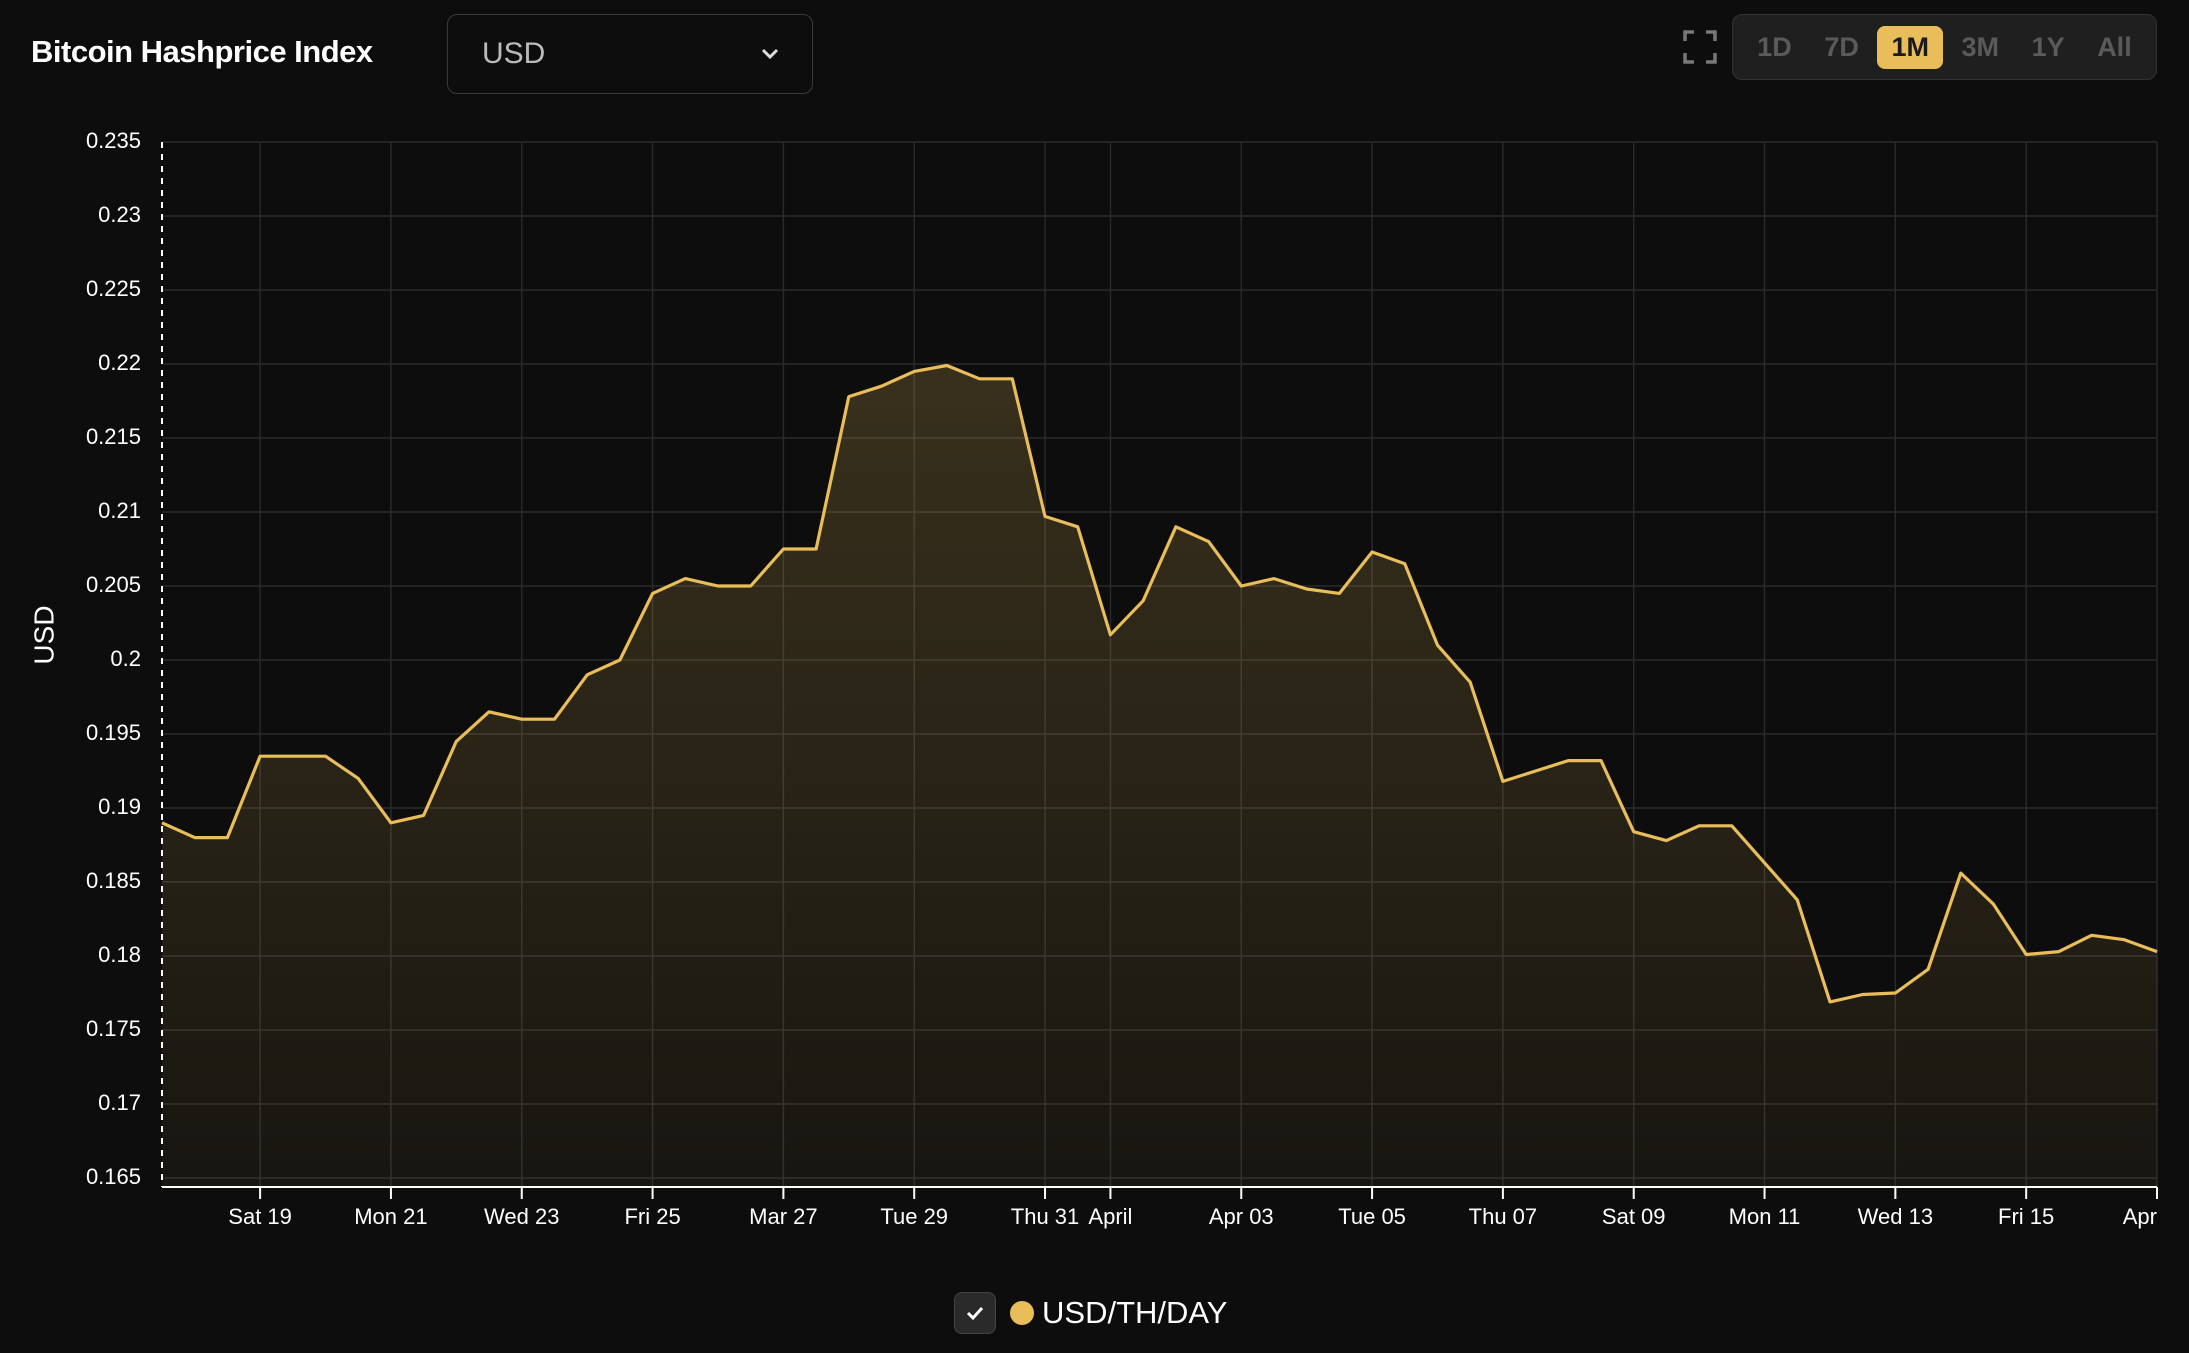 The height and width of the screenshot is (1353, 2189). Describe the element at coordinates (630, 54) in the screenshot. I see `currency-select: USD` at that location.